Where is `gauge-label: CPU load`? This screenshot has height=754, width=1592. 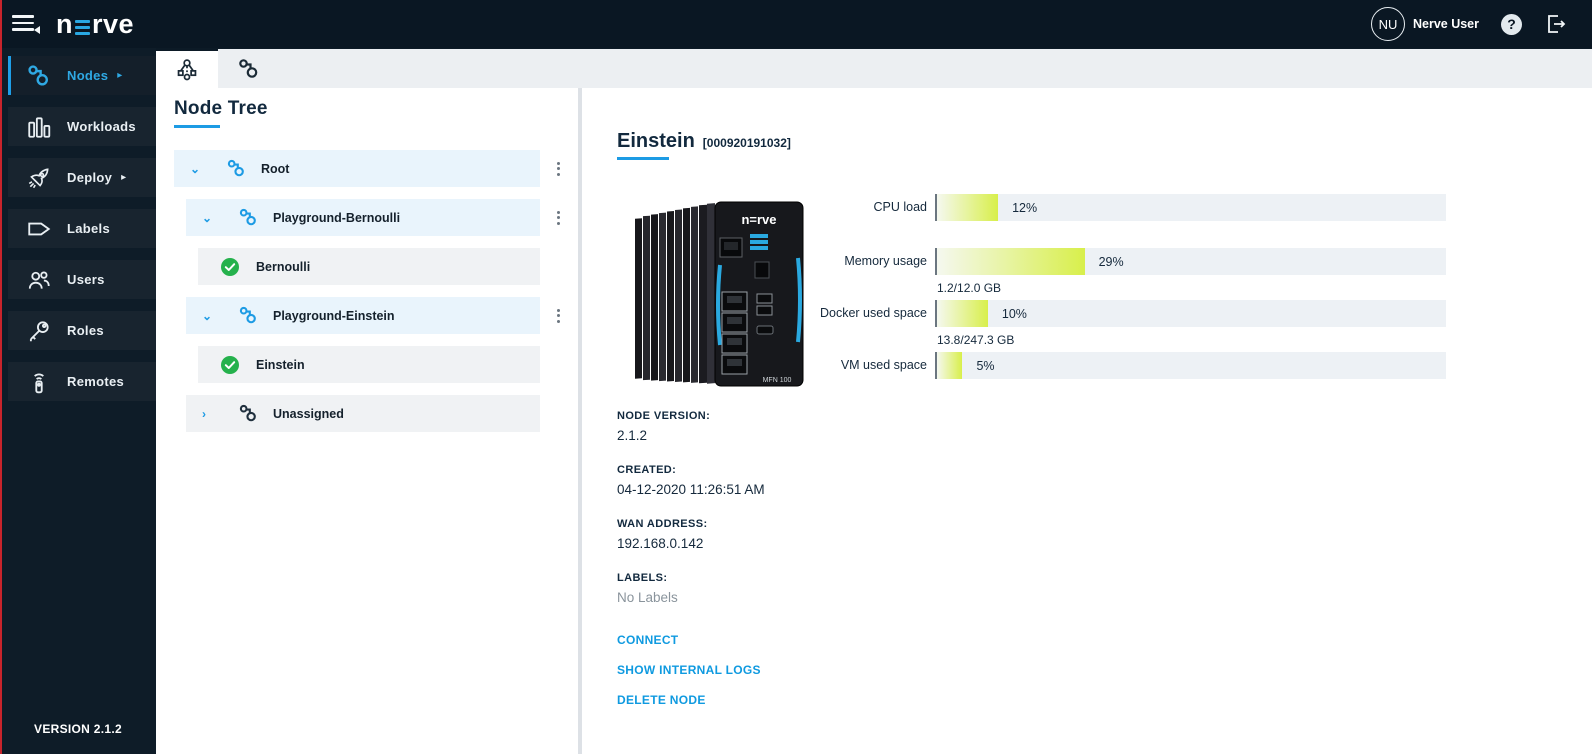 gauge-label: CPU load is located at coordinates (900, 207).